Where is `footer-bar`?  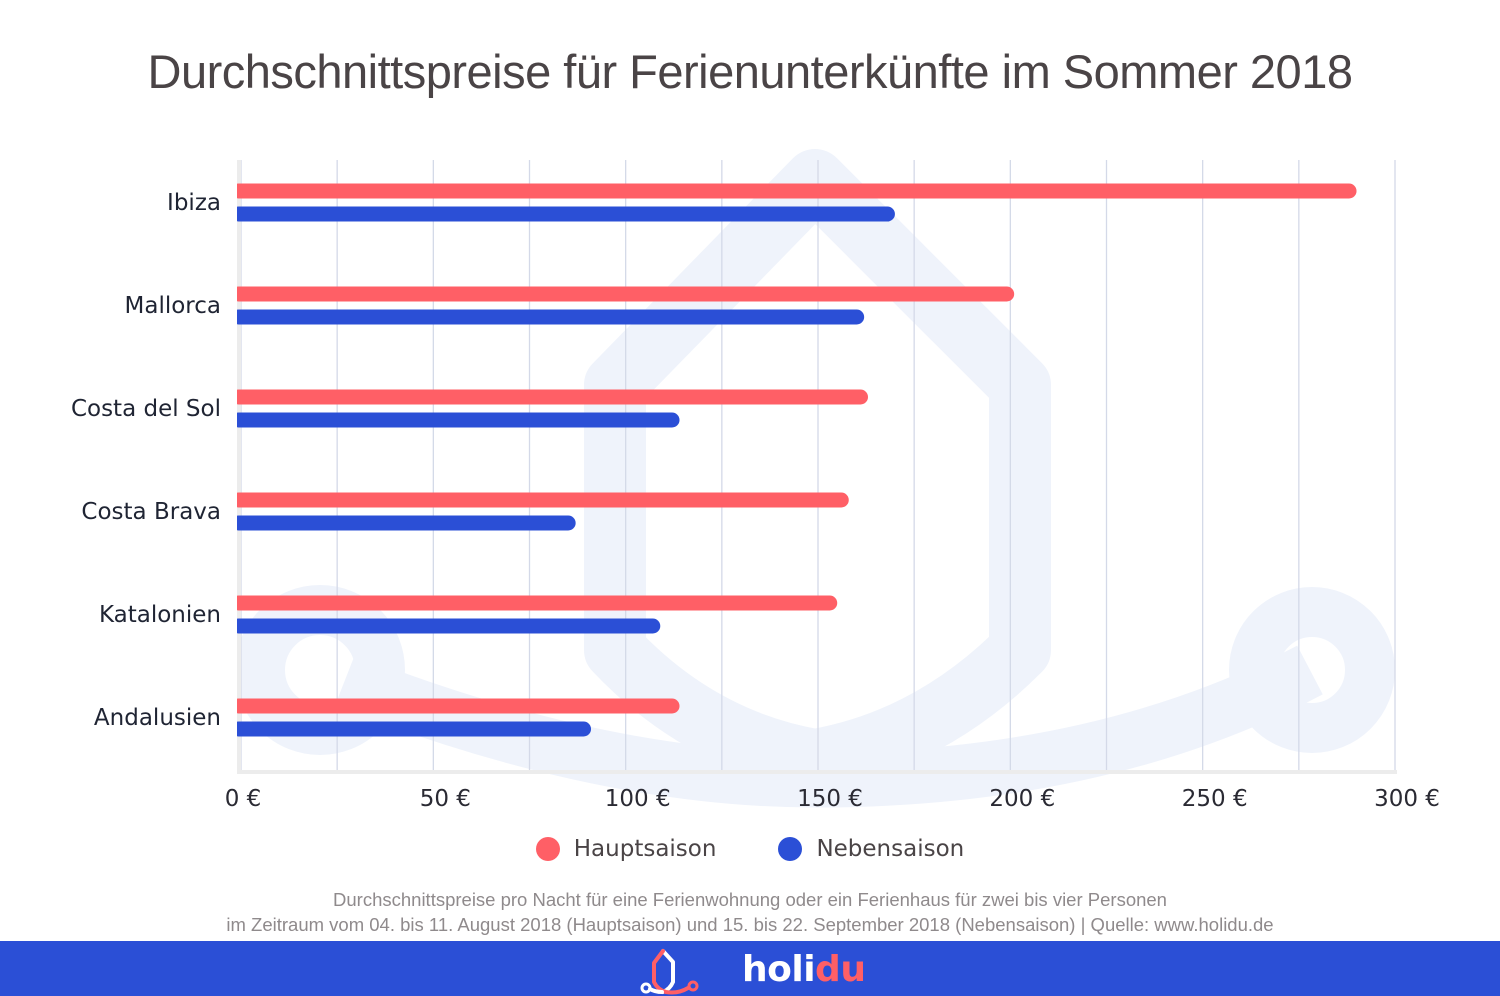 footer-bar is located at coordinates (750, 968).